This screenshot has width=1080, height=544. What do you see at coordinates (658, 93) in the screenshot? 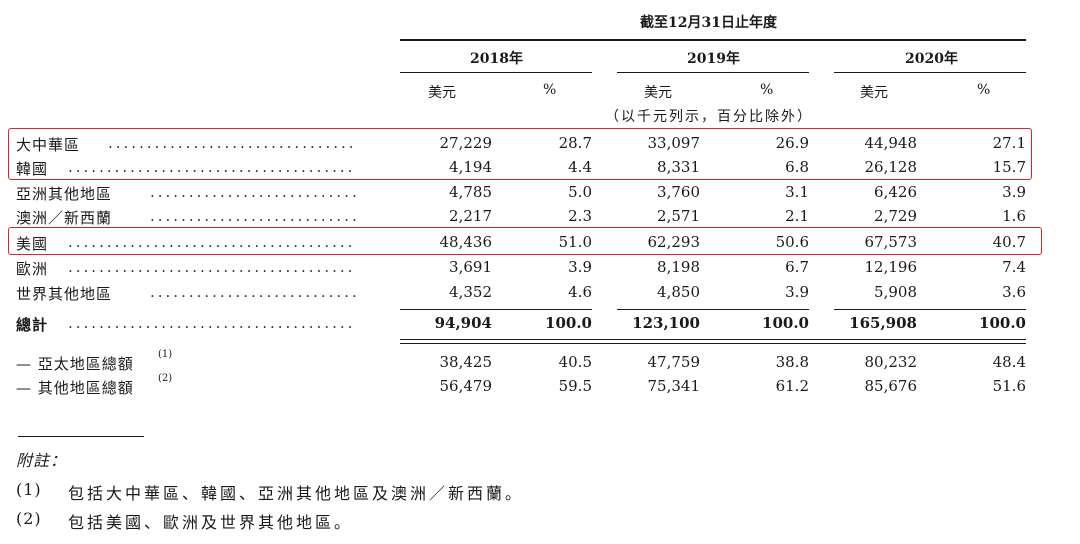
I see `unit-usd-2019: 美元` at bounding box center [658, 93].